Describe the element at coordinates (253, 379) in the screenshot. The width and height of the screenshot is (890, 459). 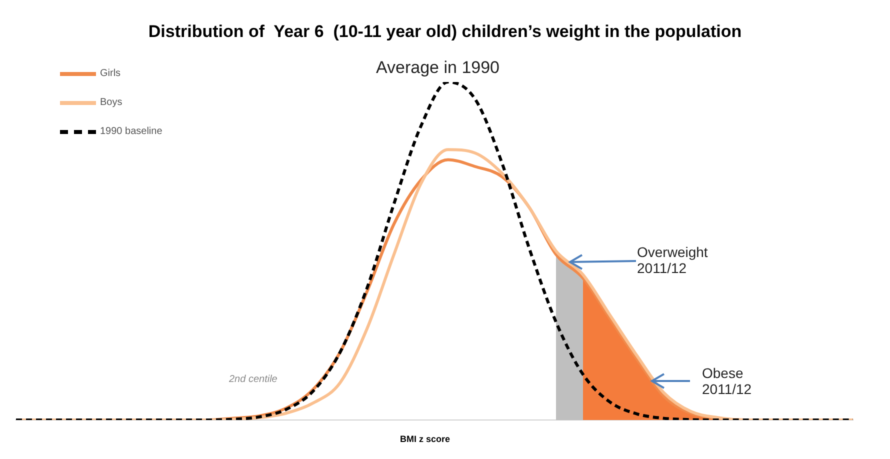
I see `annotation: 2nd centile` at that location.